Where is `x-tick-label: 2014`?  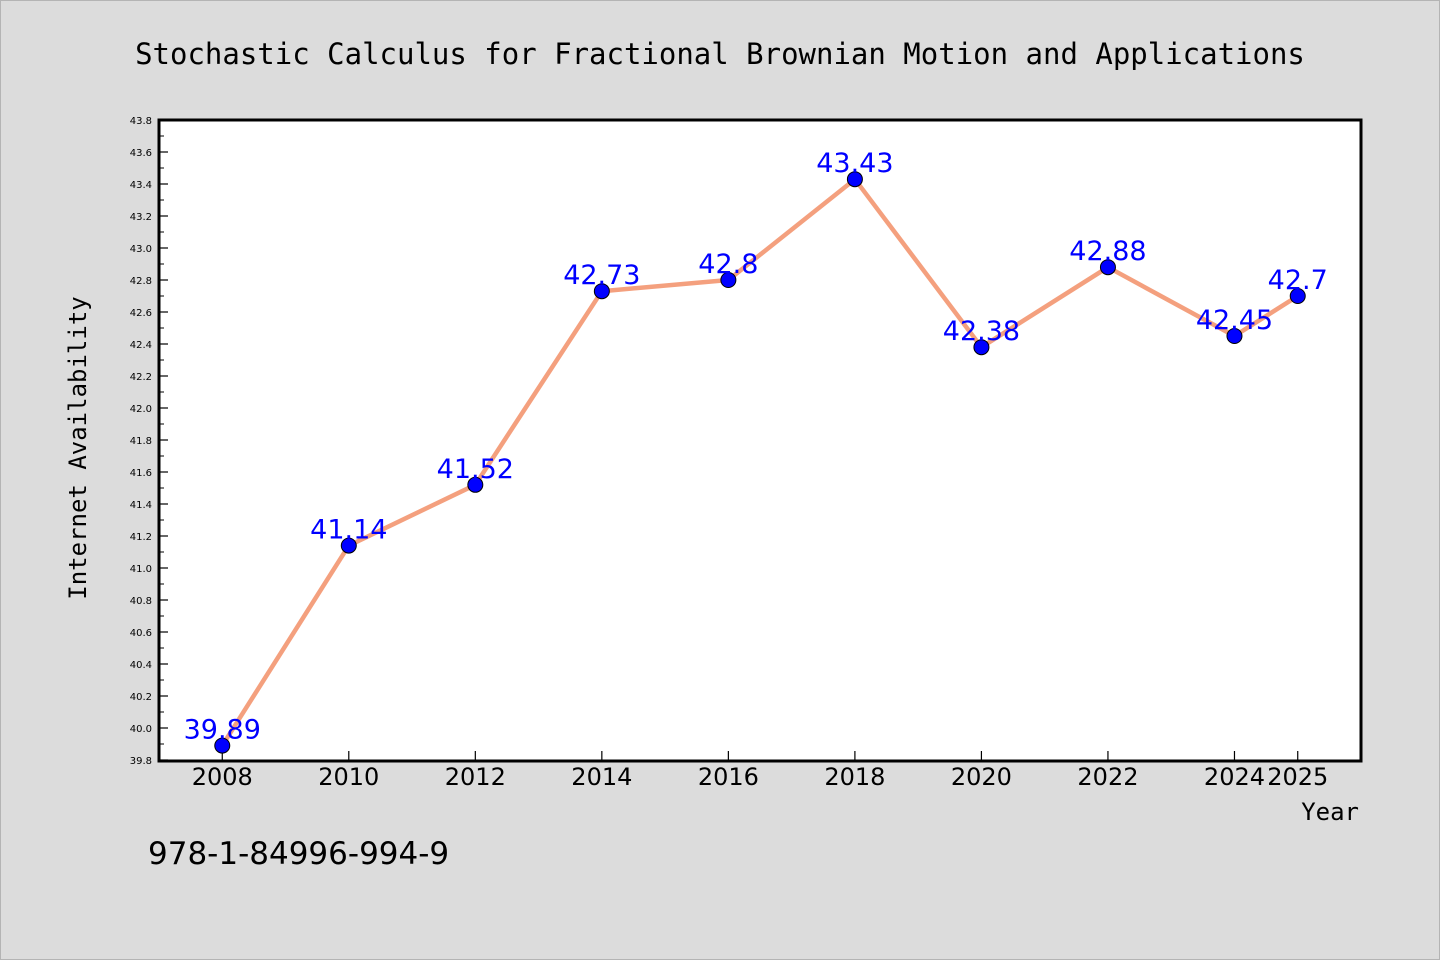
x-tick-label: 2014 is located at coordinates (601, 777).